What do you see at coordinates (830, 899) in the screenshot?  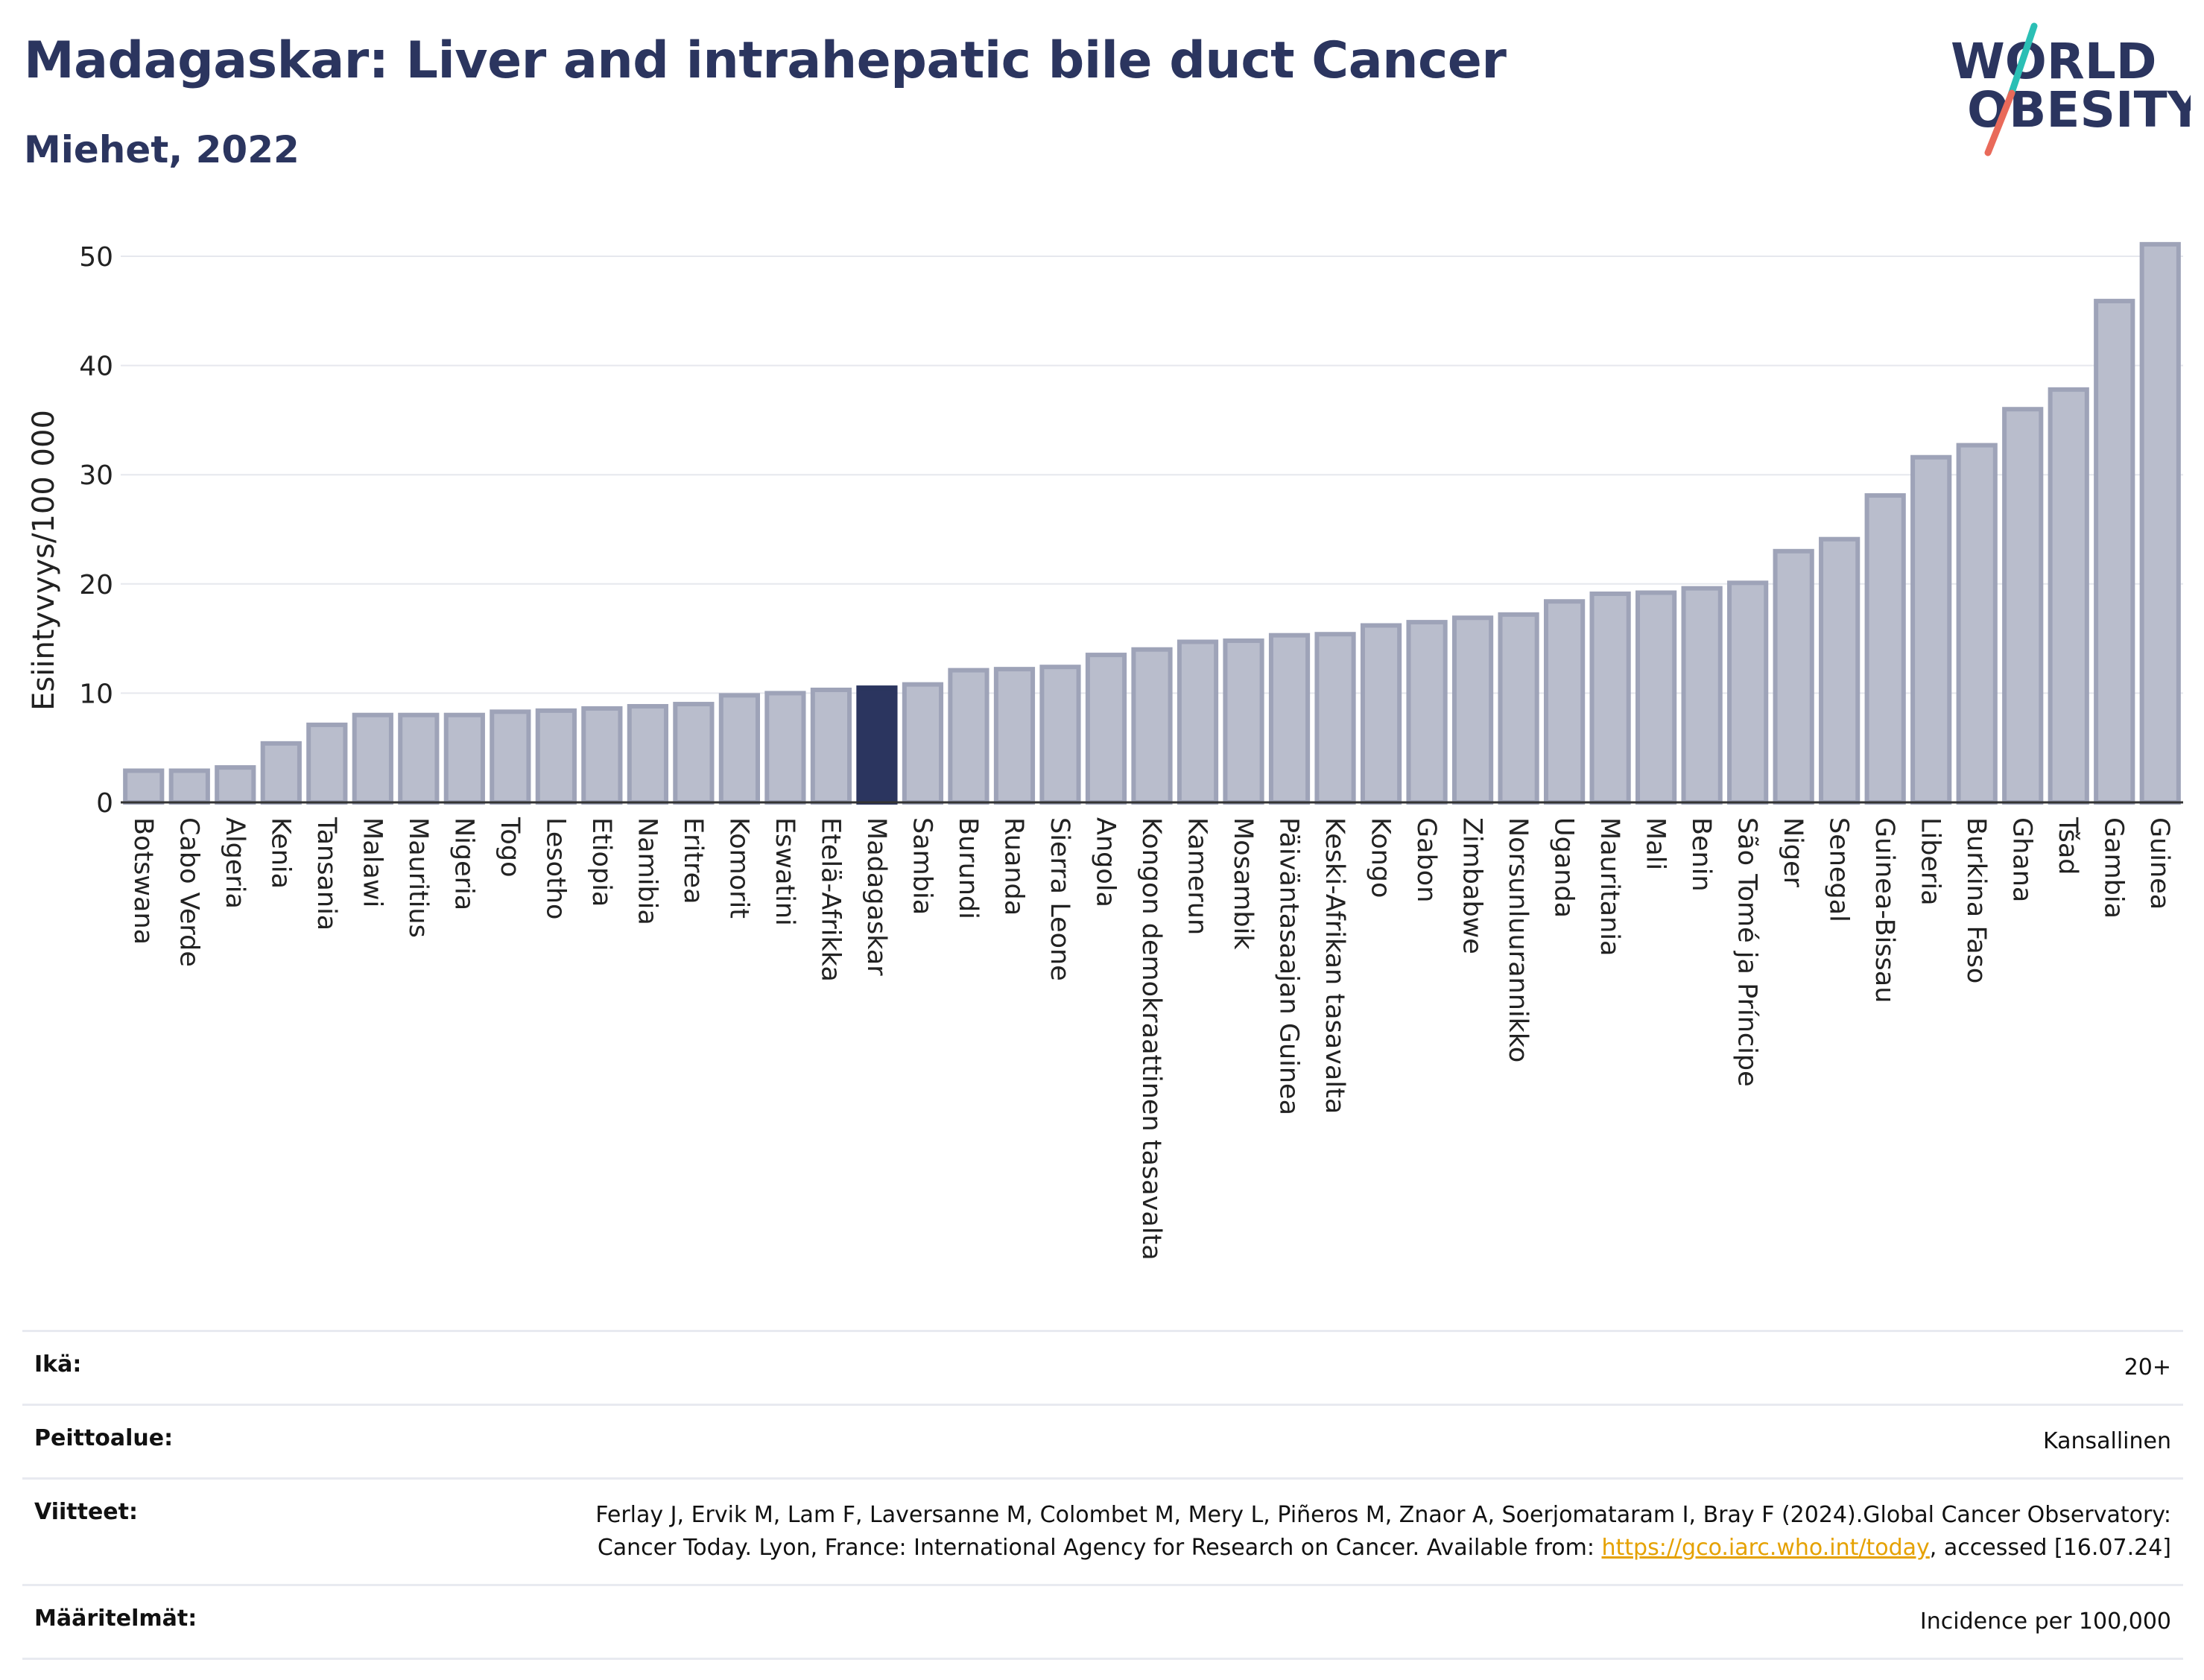 I see `x-tick-label: Etelä-Afrikka` at bounding box center [830, 899].